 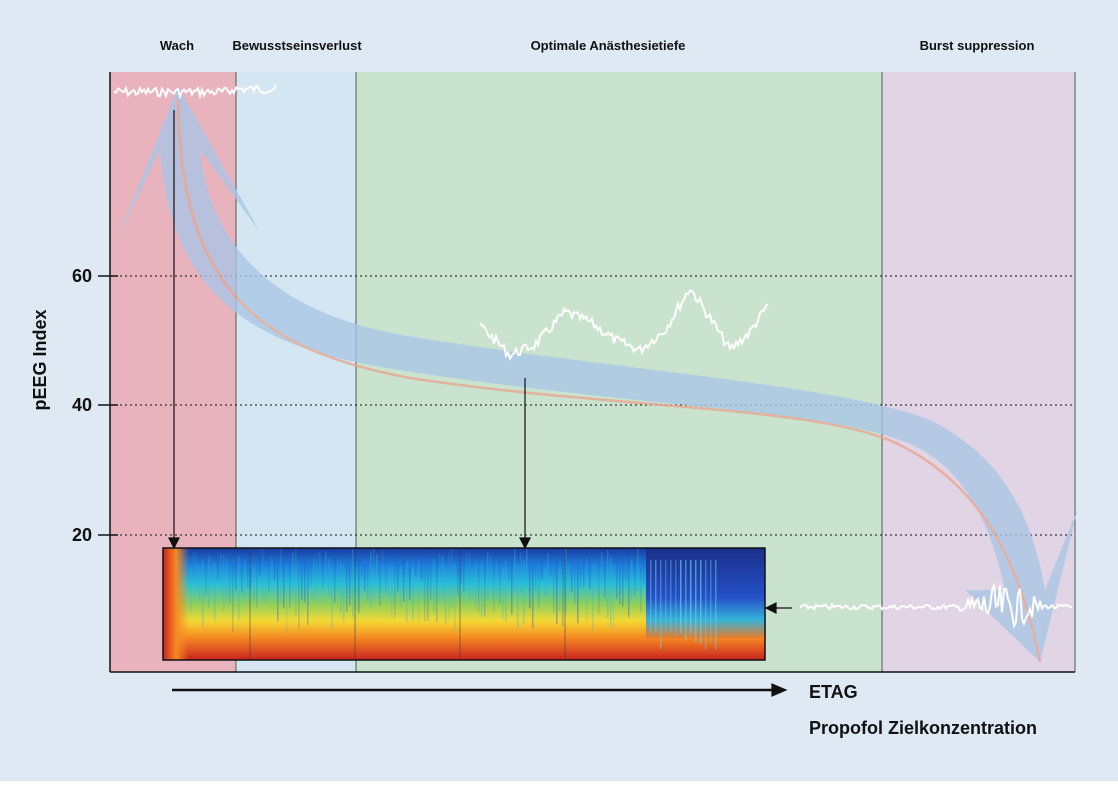 I want to click on spectrogram-awake-segment, so click(x=176, y=604).